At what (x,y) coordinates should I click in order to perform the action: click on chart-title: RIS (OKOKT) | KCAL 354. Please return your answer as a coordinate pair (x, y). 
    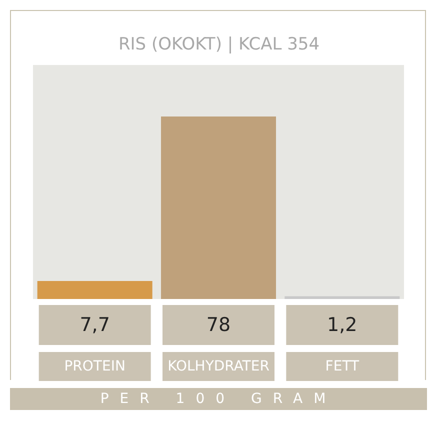
    Looking at the image, I should click on (219, 44).